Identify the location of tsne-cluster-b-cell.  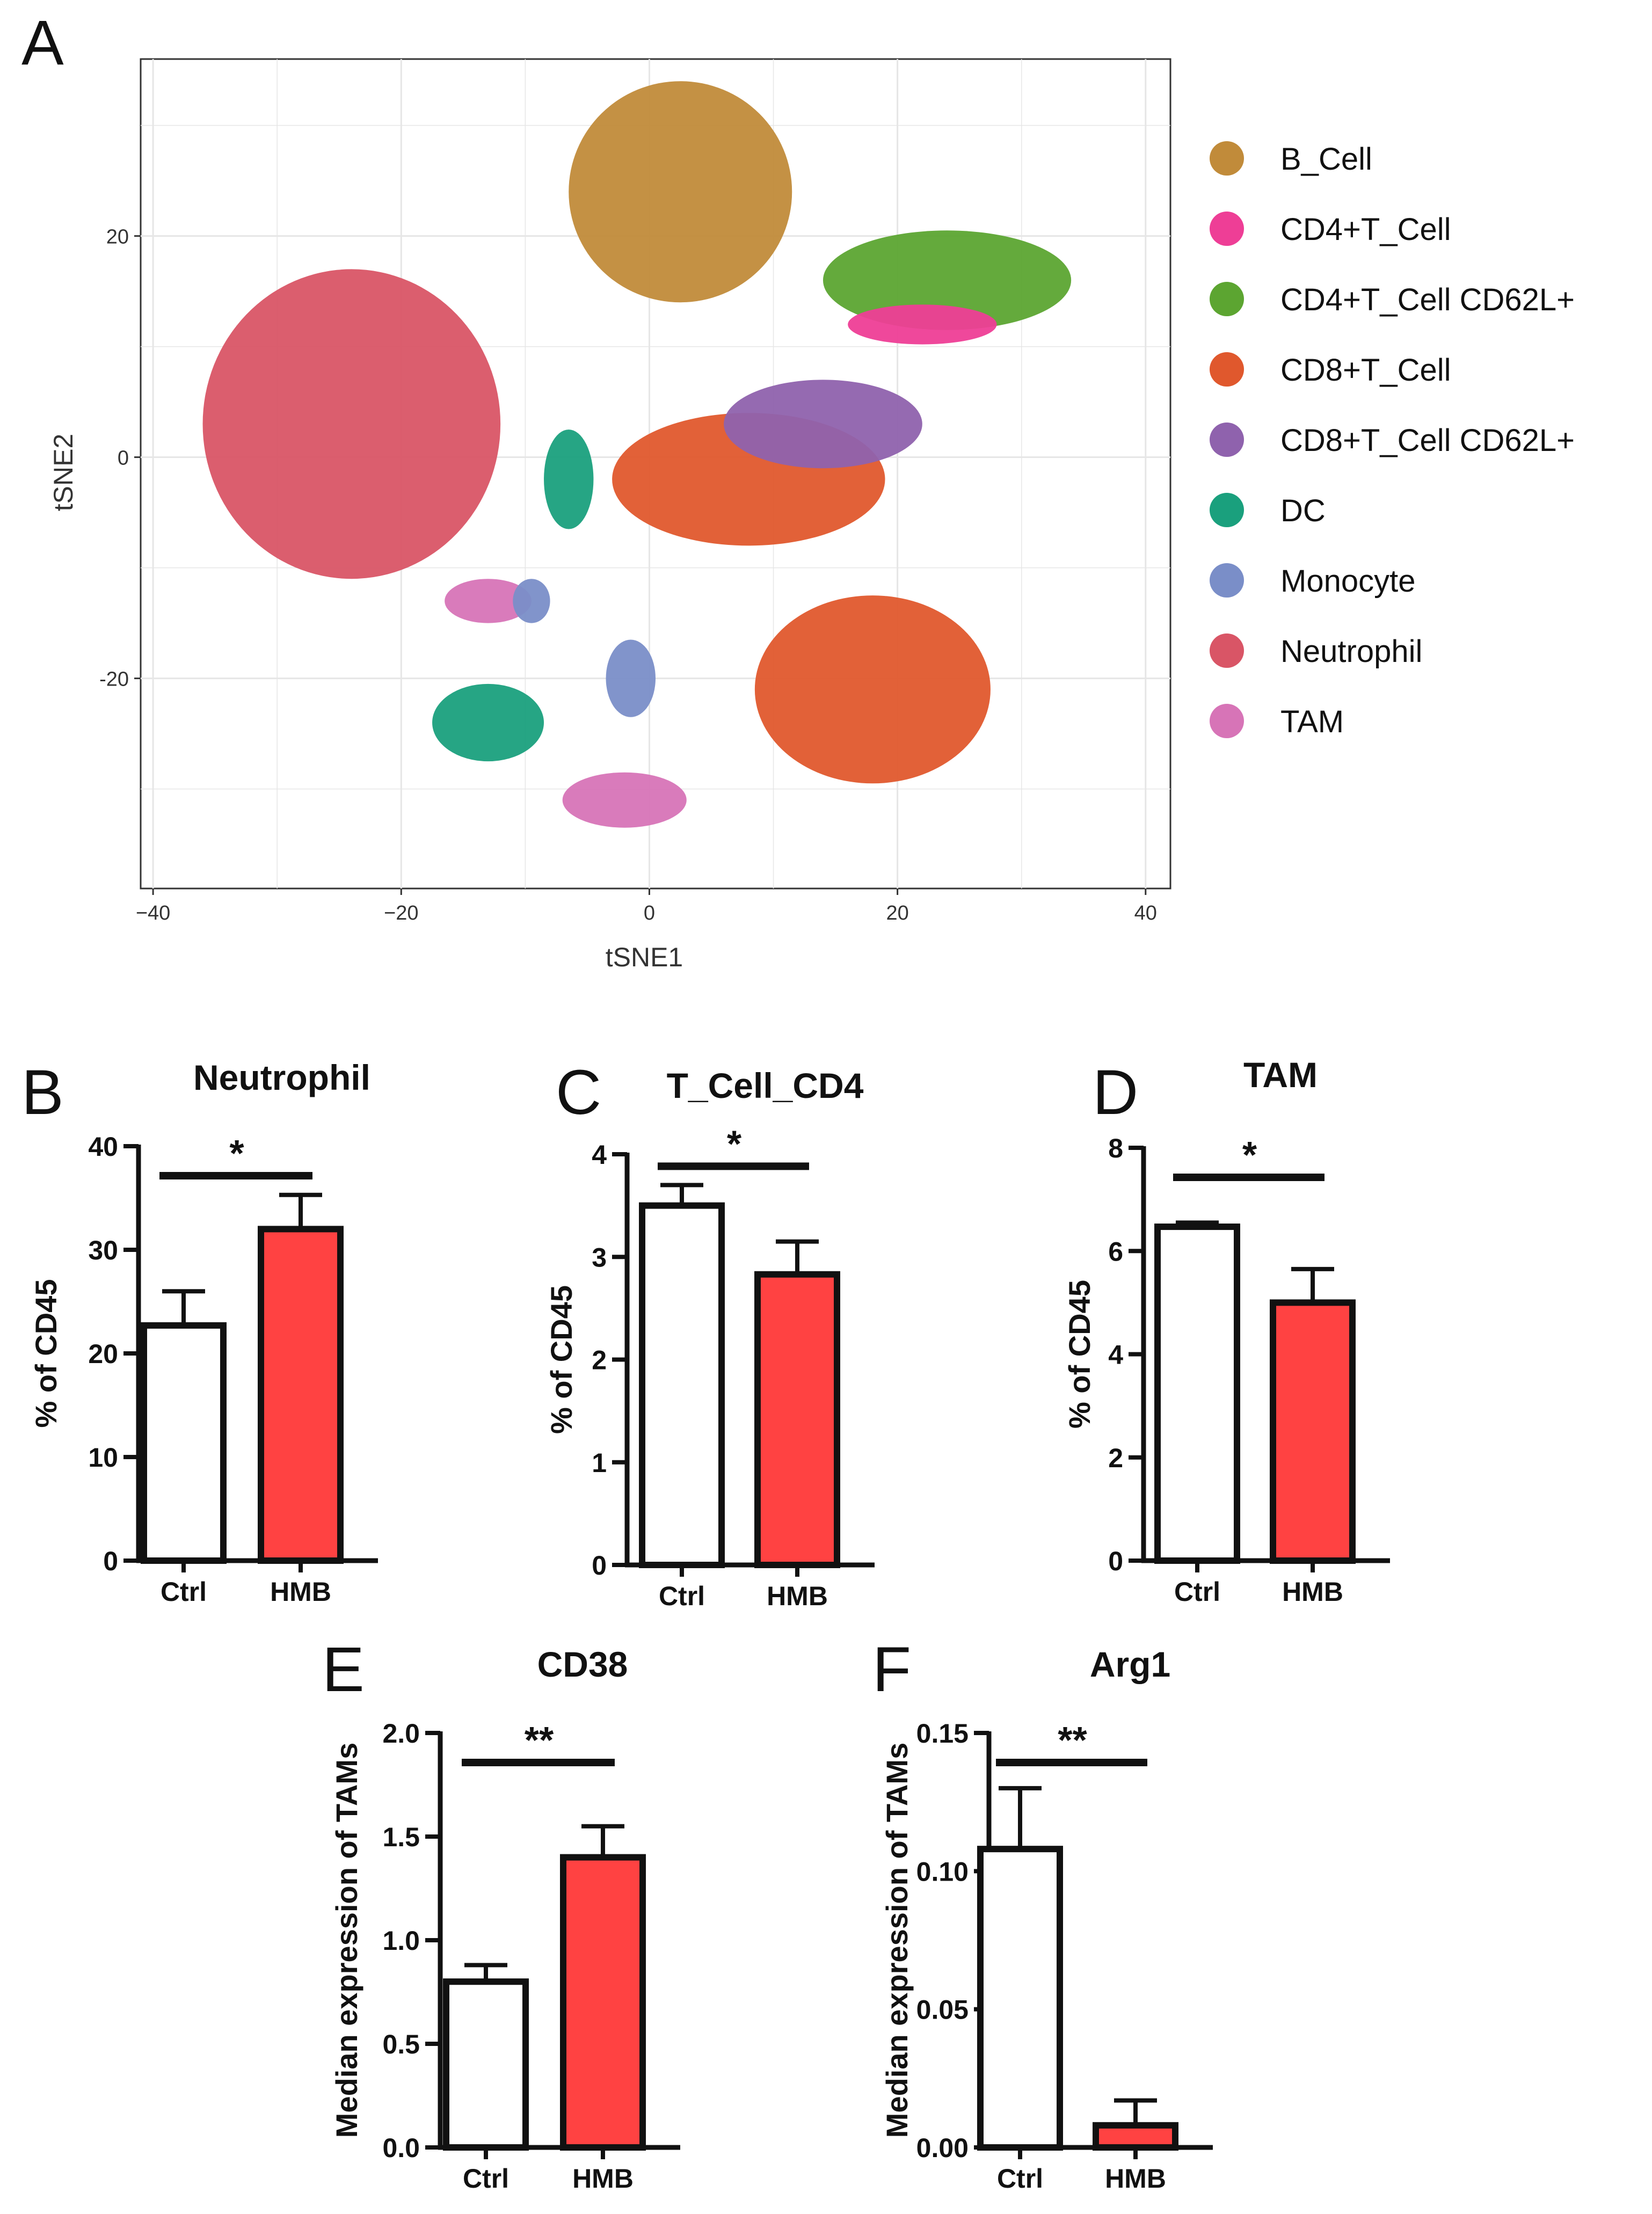
(681, 192).